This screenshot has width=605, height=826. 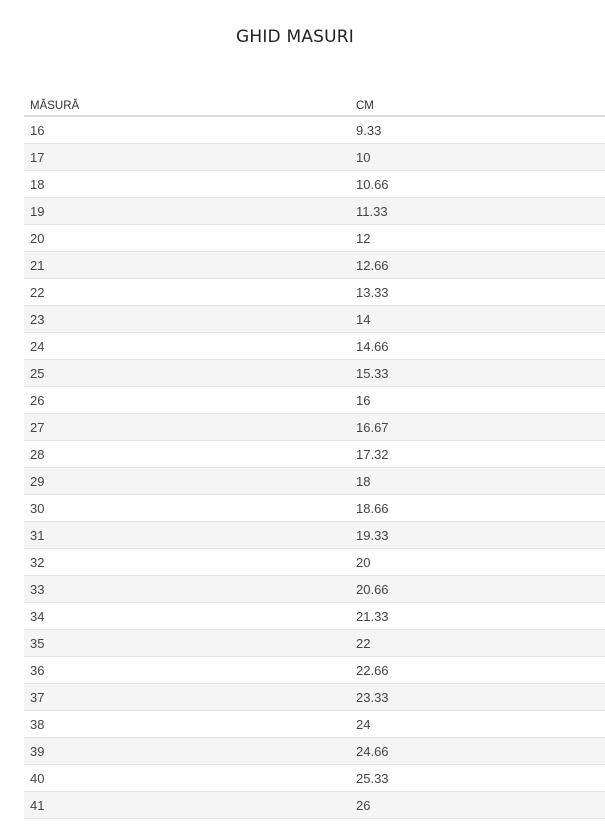 What do you see at coordinates (477, 238) in the screenshot?
I see `cm-cell: 12` at bounding box center [477, 238].